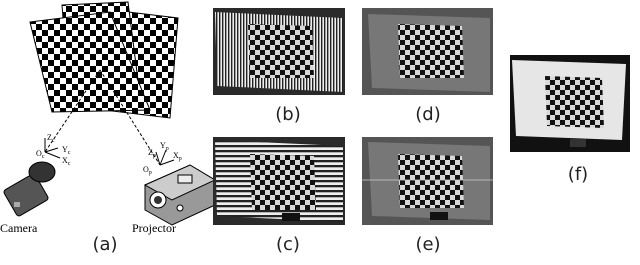  Describe the element at coordinates (570, 103) in the screenshot. I see `photo-f` at that location.